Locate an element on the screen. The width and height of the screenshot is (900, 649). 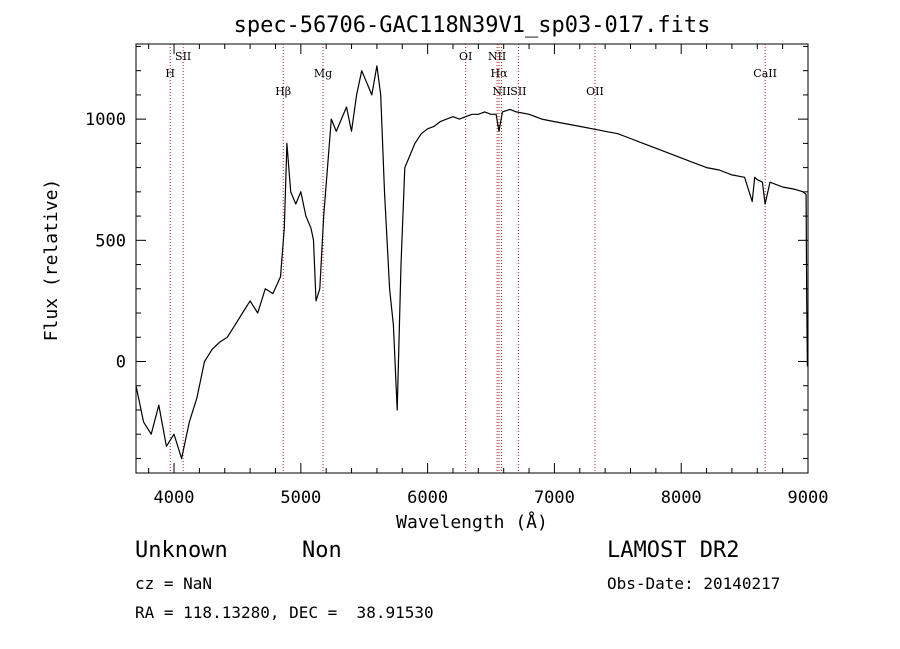
spectral-line-label: Hβ is located at coordinates (283, 91).